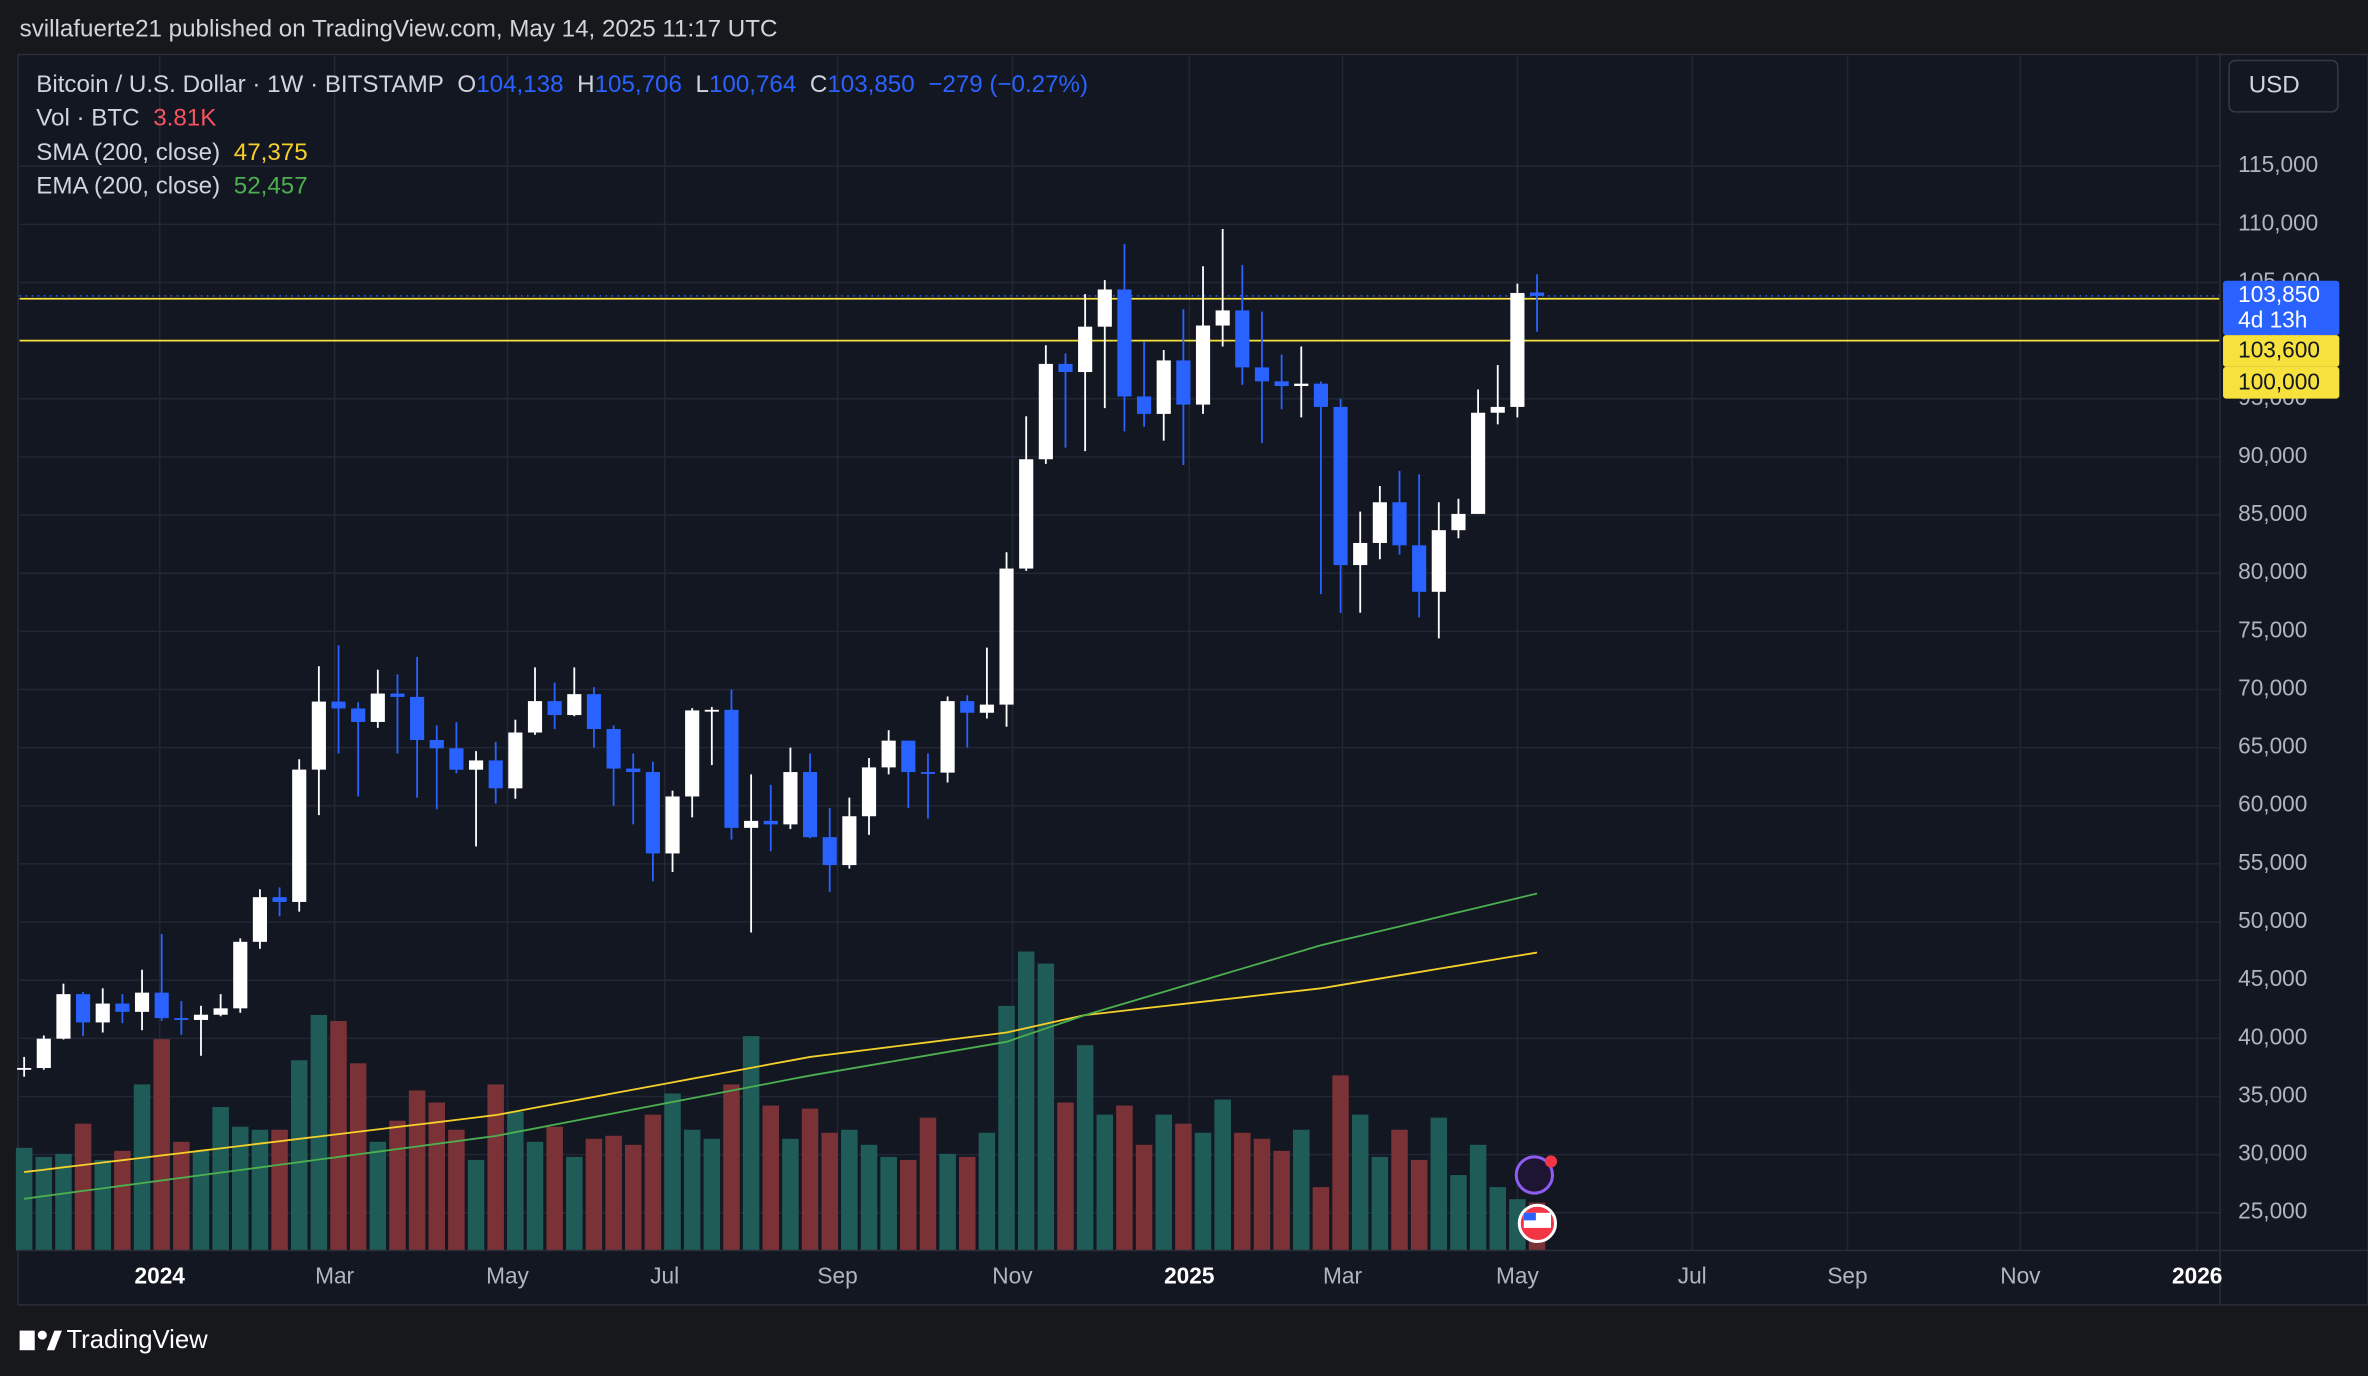  I want to click on y-tick-label: 35,000, so click(2272, 1094).